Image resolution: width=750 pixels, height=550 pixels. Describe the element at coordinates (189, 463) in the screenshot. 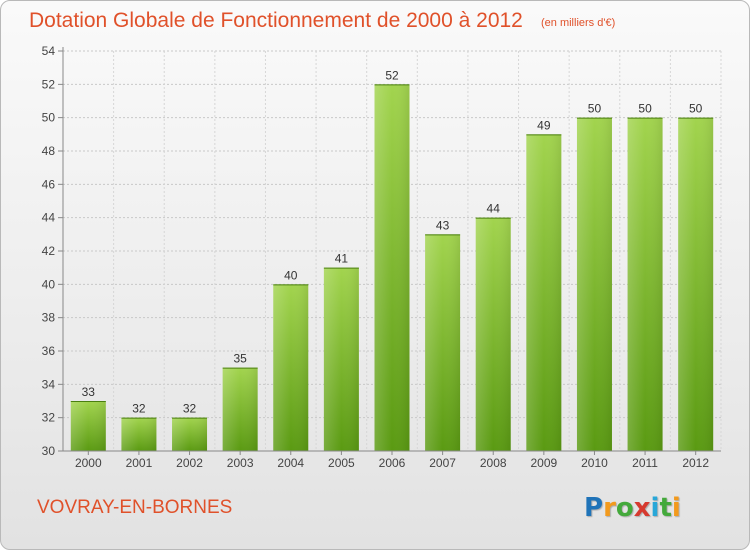

I see `x-tick-label: 2002` at that location.